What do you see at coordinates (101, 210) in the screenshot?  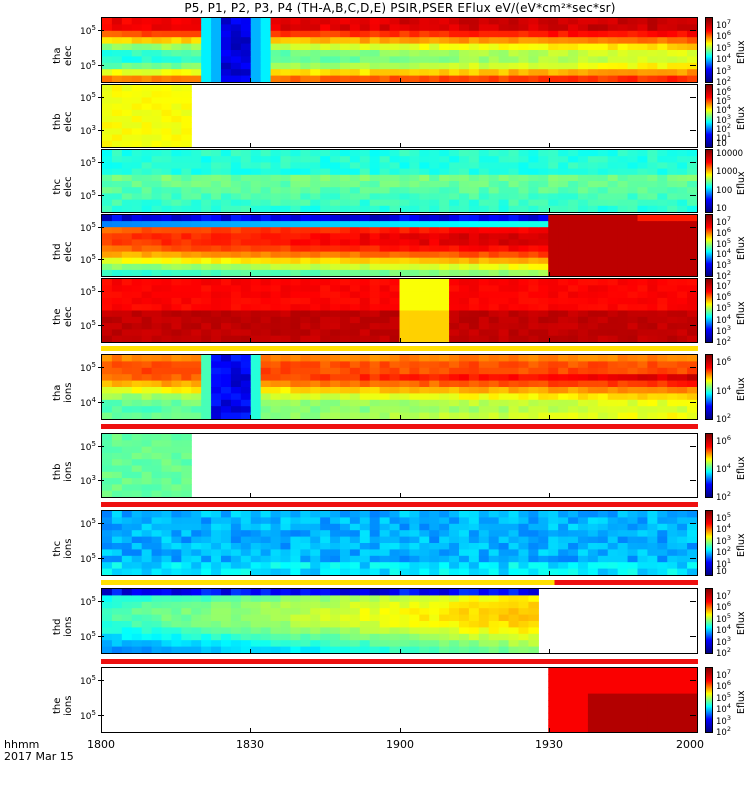 I see `x-tick-mark` at bounding box center [101, 210].